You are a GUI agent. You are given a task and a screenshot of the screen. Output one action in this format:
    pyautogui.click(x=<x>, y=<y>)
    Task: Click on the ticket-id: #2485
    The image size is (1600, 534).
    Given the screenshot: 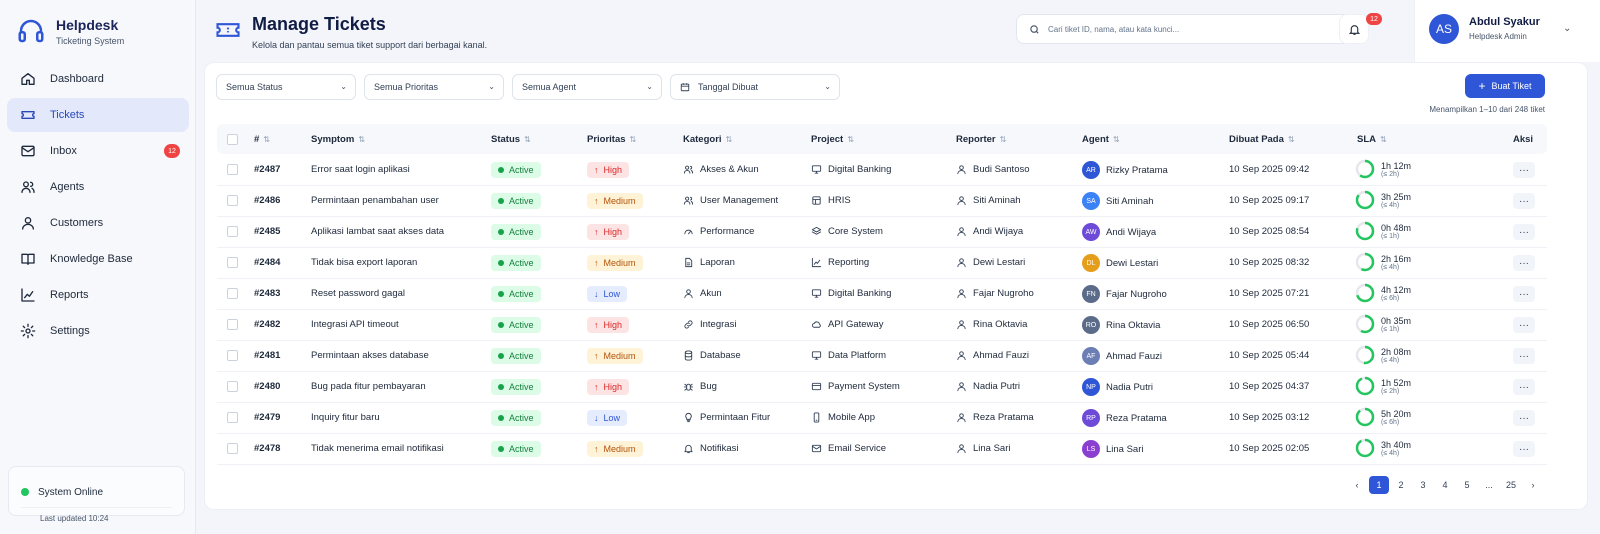 What is the action you would take?
    pyautogui.click(x=267, y=231)
    